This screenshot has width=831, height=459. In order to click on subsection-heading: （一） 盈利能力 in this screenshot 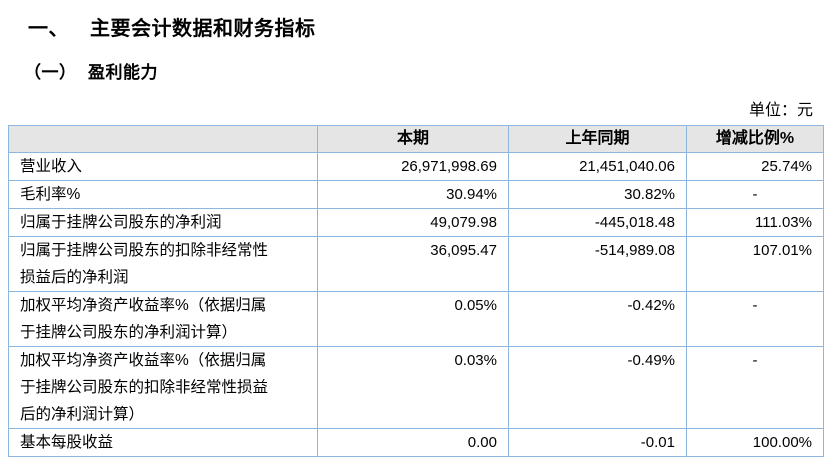, I will do `click(427, 70)`.